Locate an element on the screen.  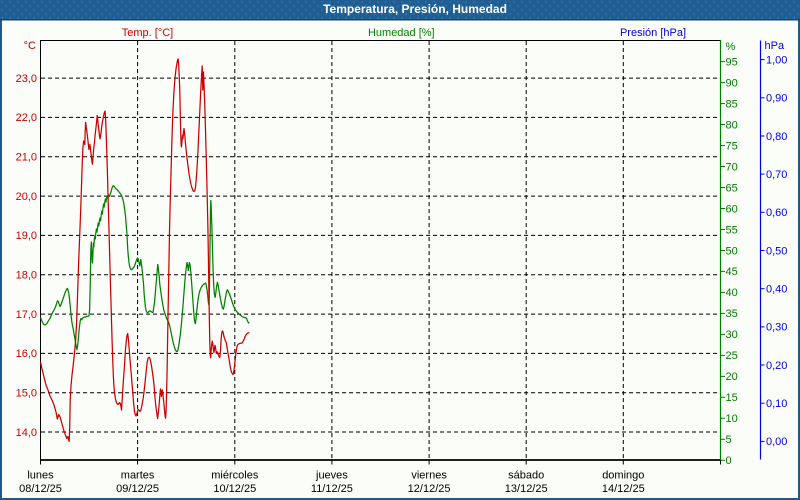
svg-text: 10 is located at coordinates (732, 419).